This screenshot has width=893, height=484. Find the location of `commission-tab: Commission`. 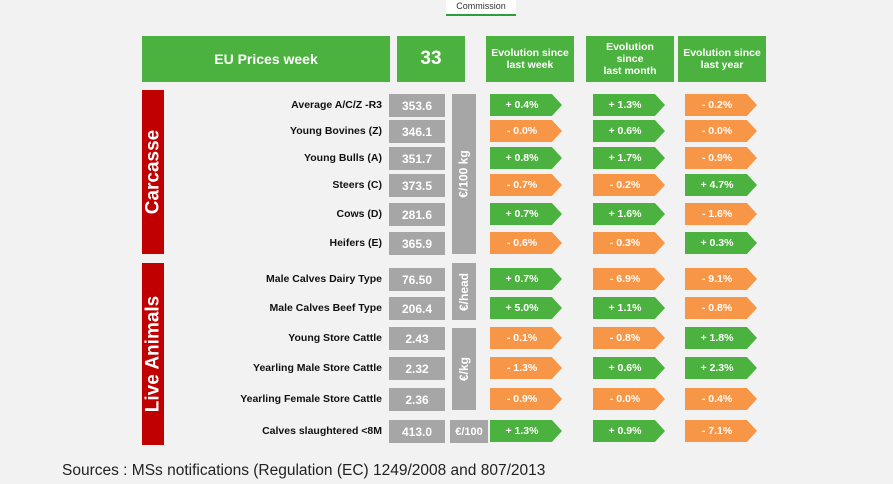

commission-tab: Commission is located at coordinates (481, 8).